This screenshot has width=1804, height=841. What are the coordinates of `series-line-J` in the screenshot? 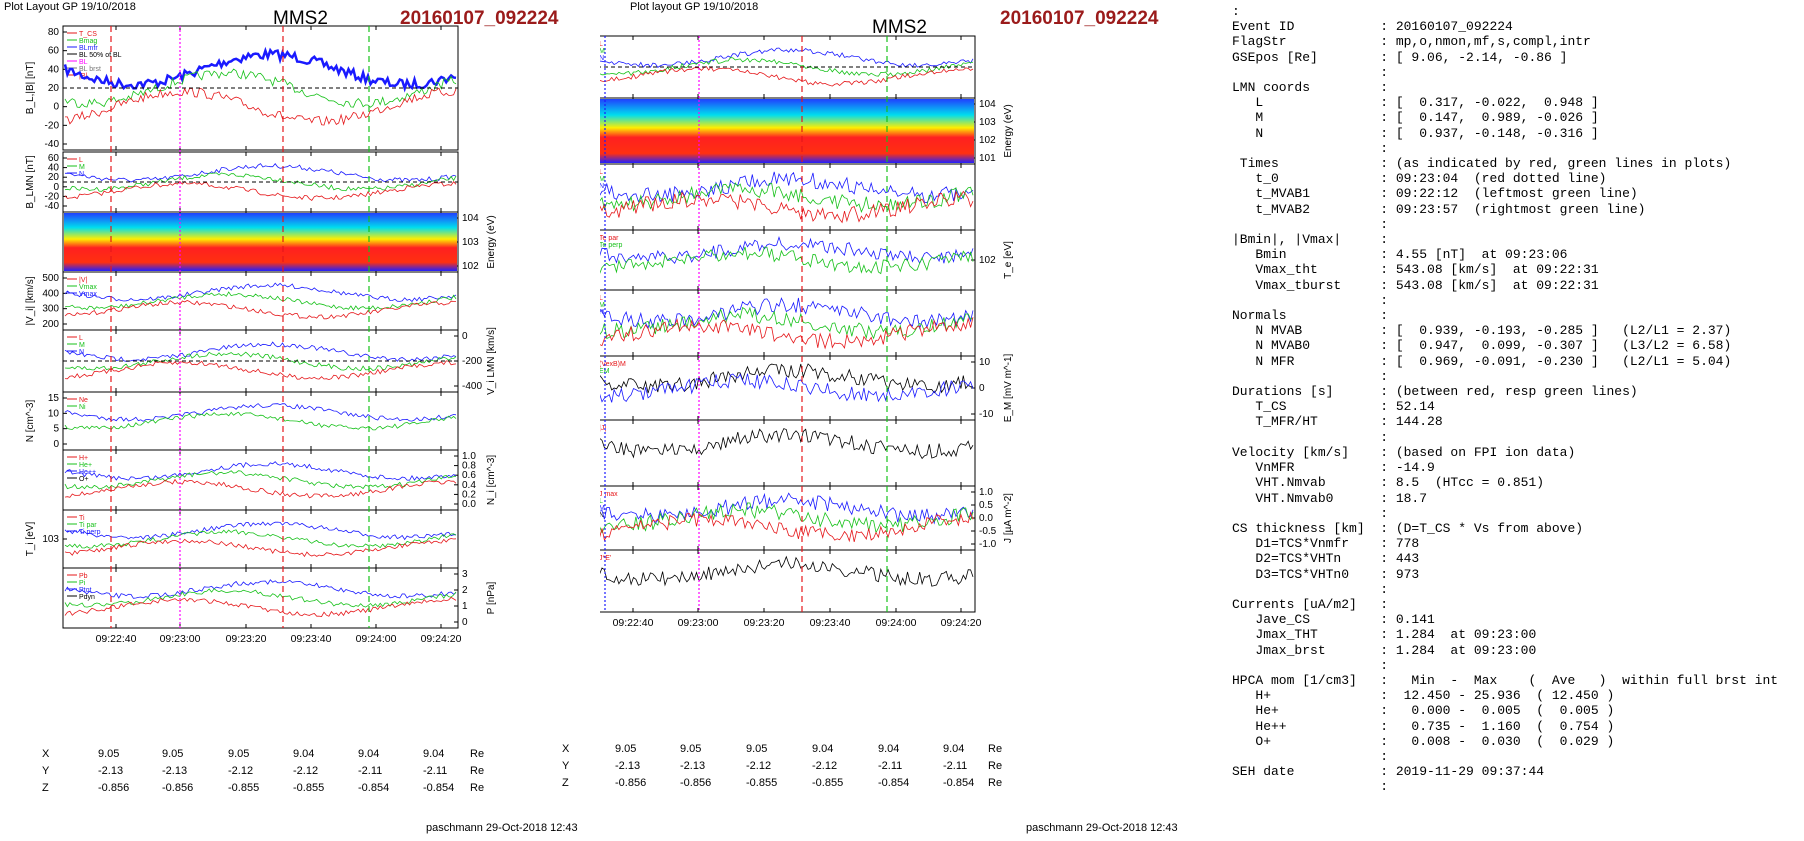 It's located at (787, 444).